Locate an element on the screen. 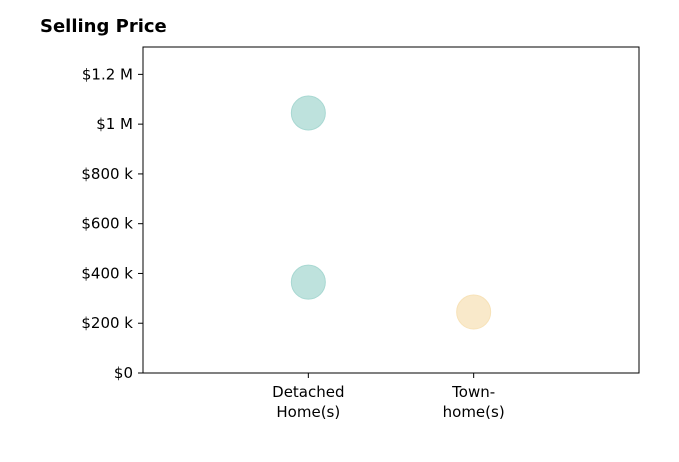 This screenshot has width=679, height=462. x-tick-label-line: Detached is located at coordinates (308, 392).